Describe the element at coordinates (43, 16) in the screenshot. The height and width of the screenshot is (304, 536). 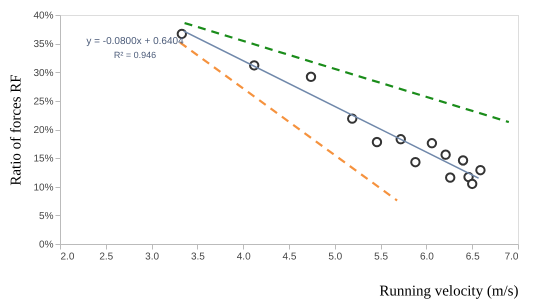
I see `y-tick-label: 40%` at that location.